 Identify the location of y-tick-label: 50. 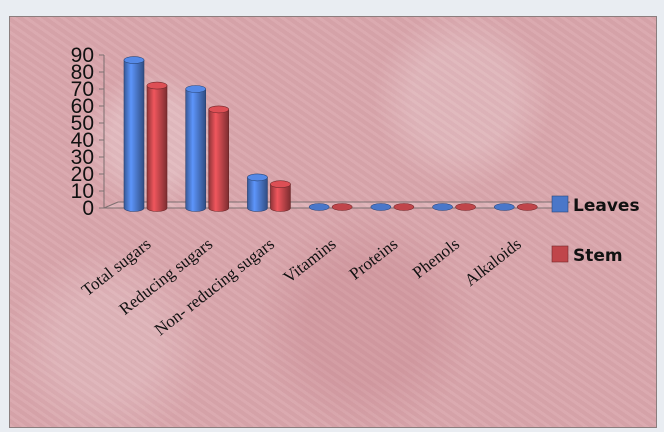
(82, 123).